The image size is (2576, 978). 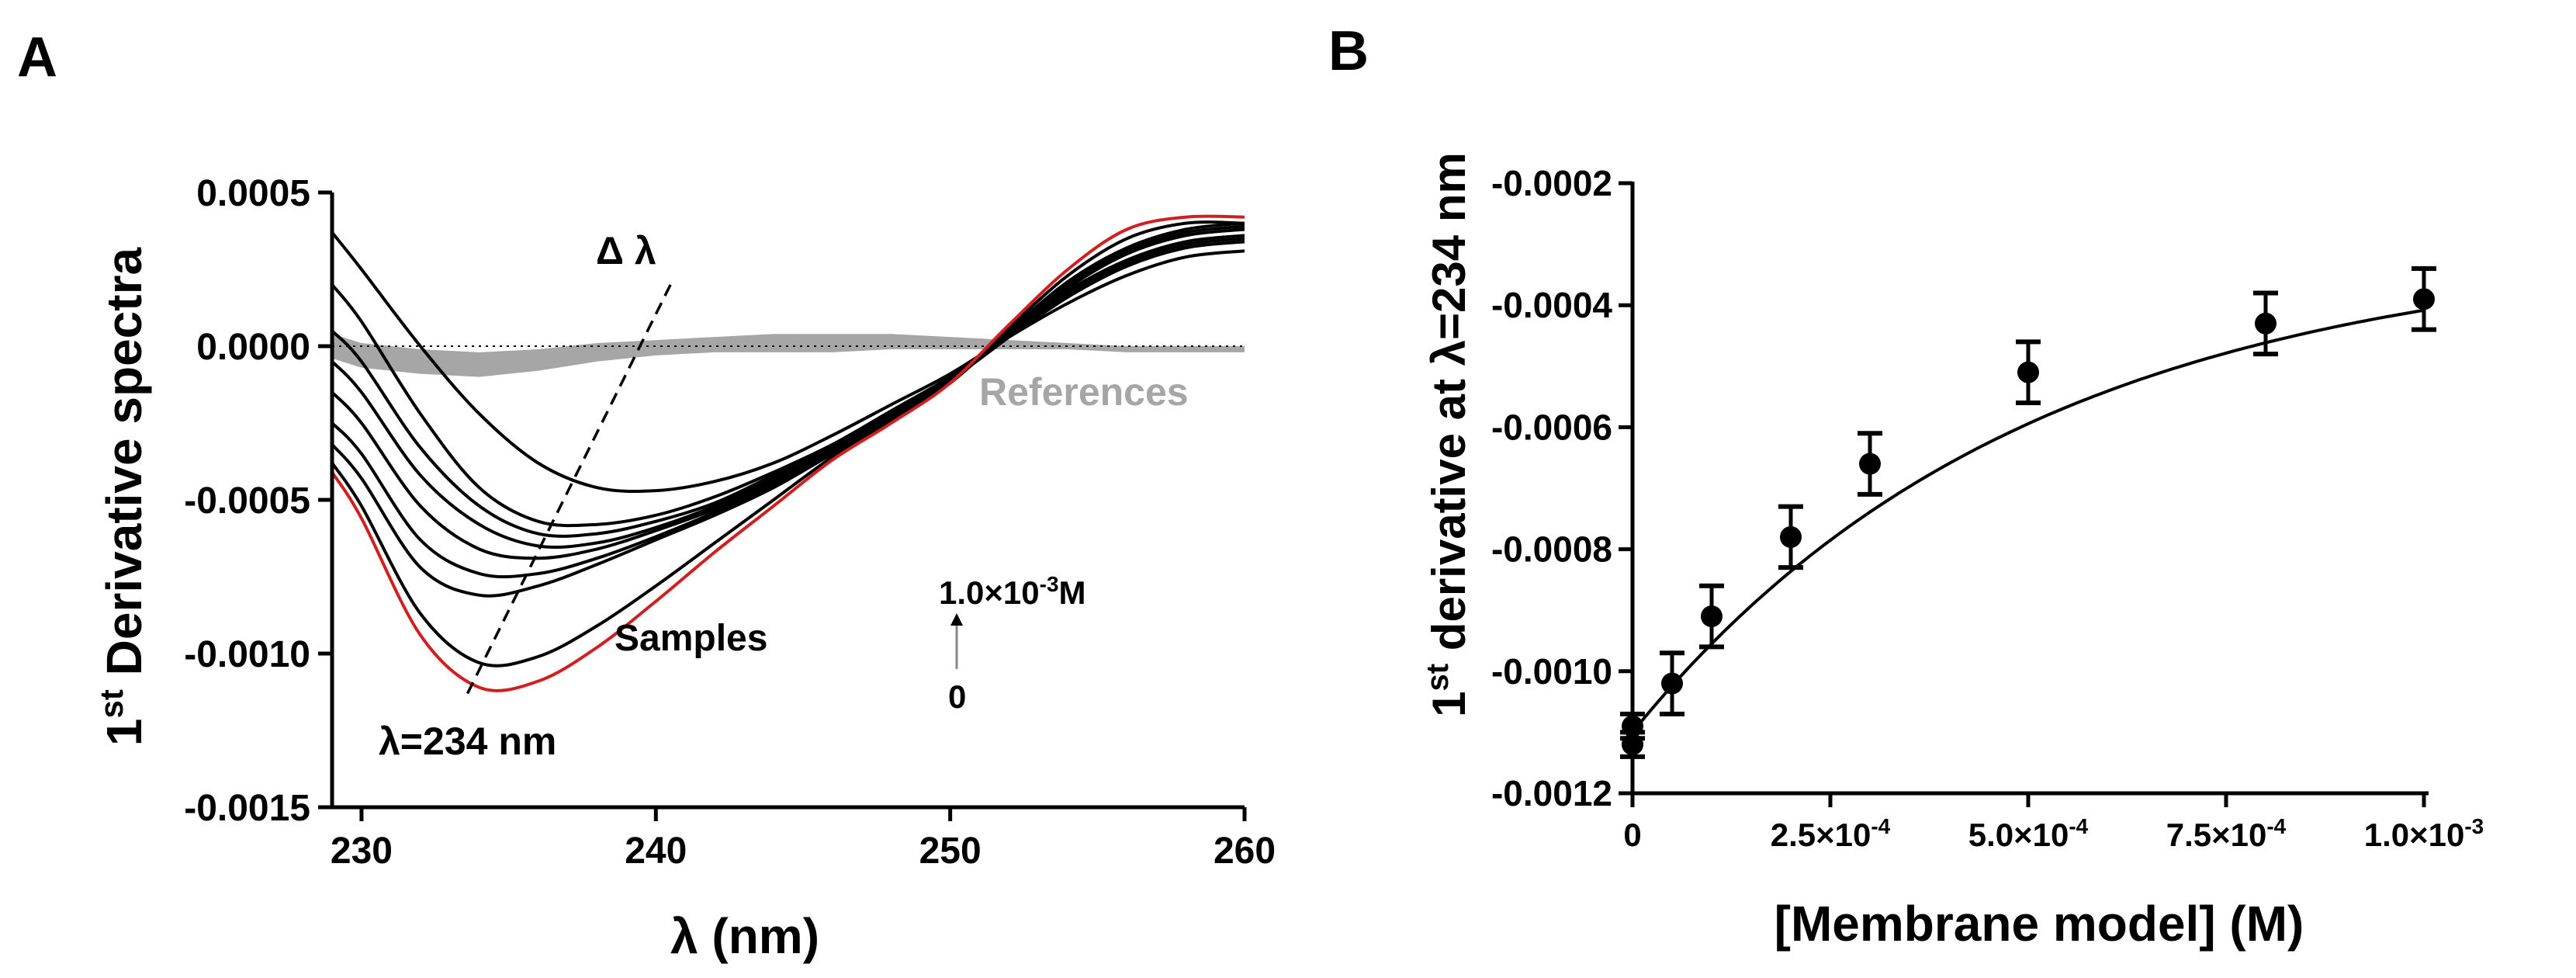 What do you see at coordinates (2226, 833) in the screenshot?
I see `chart-b-xtick-label: 7.5×10⁻⁴` at bounding box center [2226, 833].